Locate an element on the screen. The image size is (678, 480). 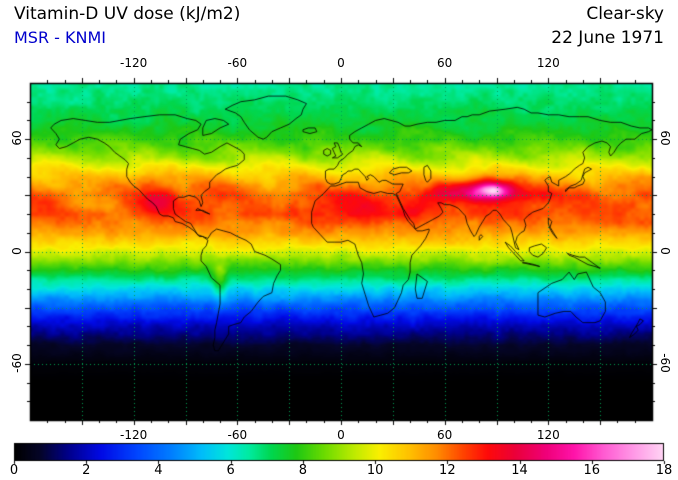
lon-tick-label-top: 0 is located at coordinates (341, 63).